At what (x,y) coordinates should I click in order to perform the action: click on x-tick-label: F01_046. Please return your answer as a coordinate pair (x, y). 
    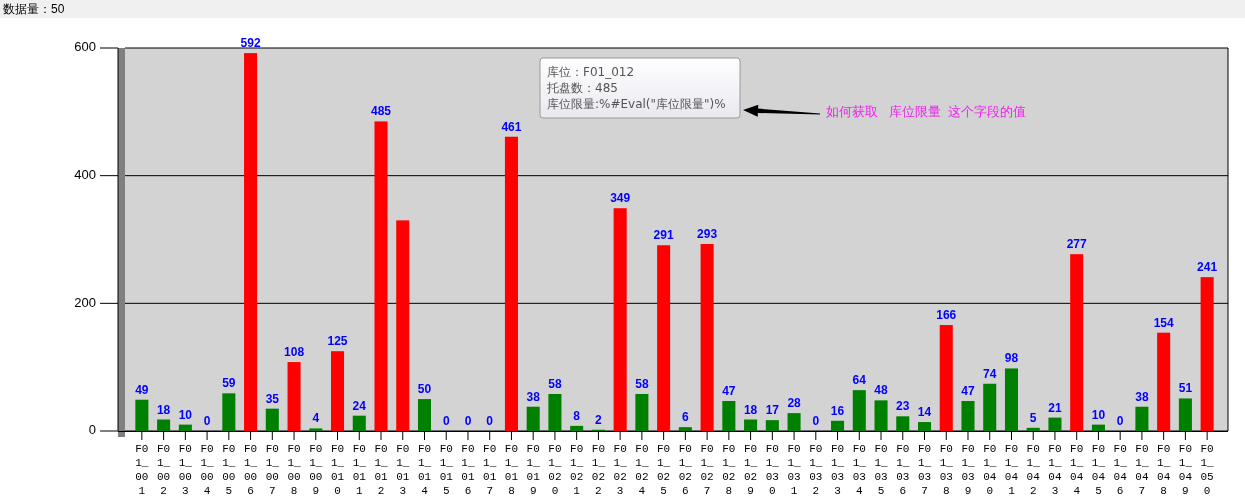
    Looking at the image, I should click on (1120, 470).